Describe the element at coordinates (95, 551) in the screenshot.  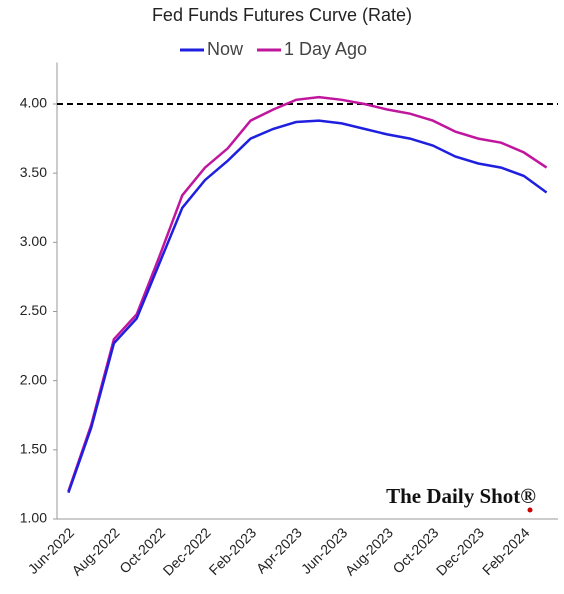
I see `x-tick-label: Aug-2022` at that location.